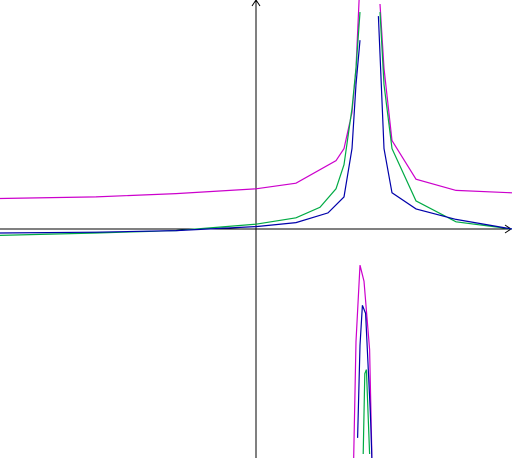 The image size is (512, 458). Describe the element at coordinates (256, 3) in the screenshot. I see `y-axis-arrow-icon` at that location.